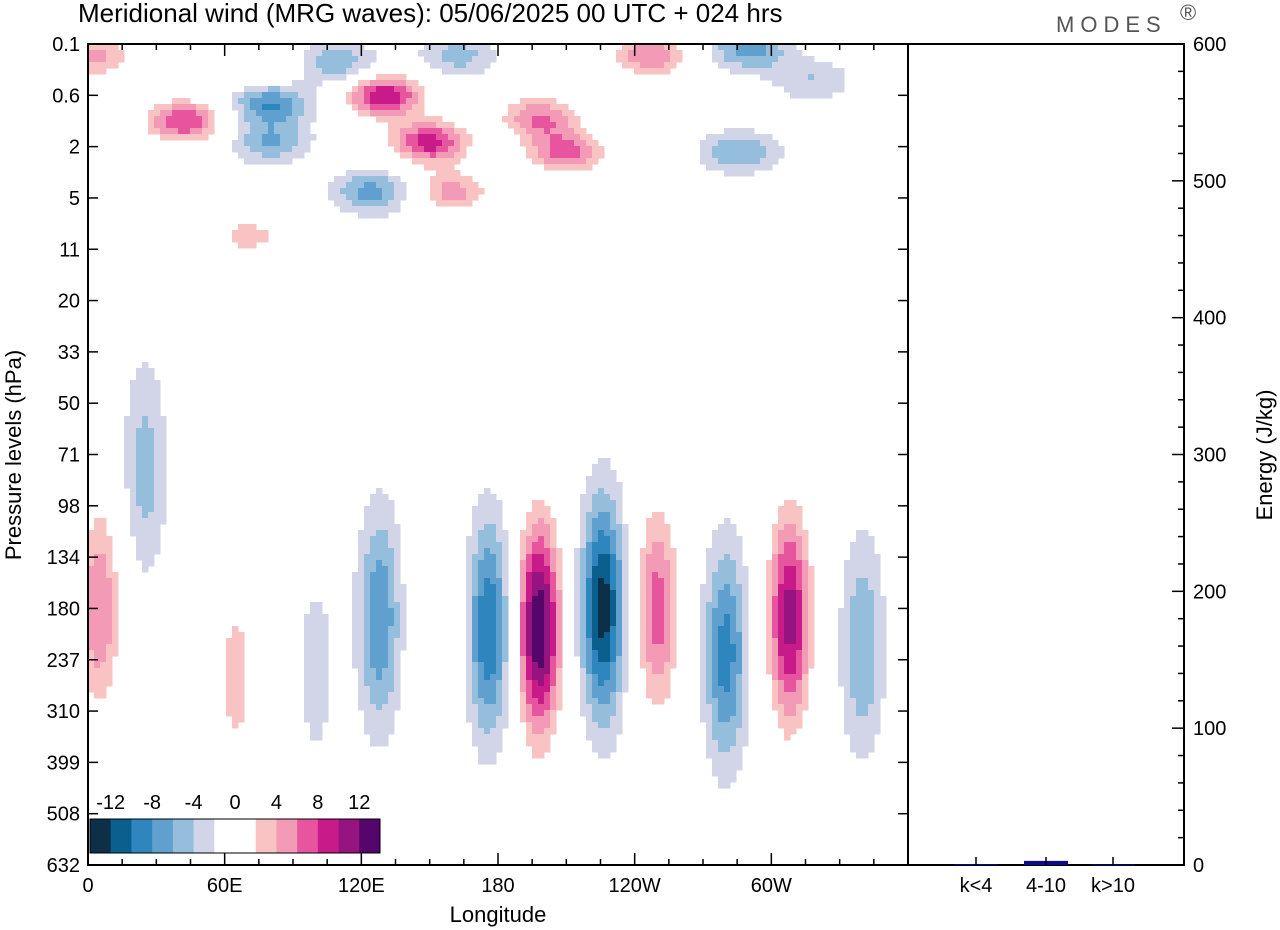  I want to click on x-tick-label: 0, so click(87, 886).